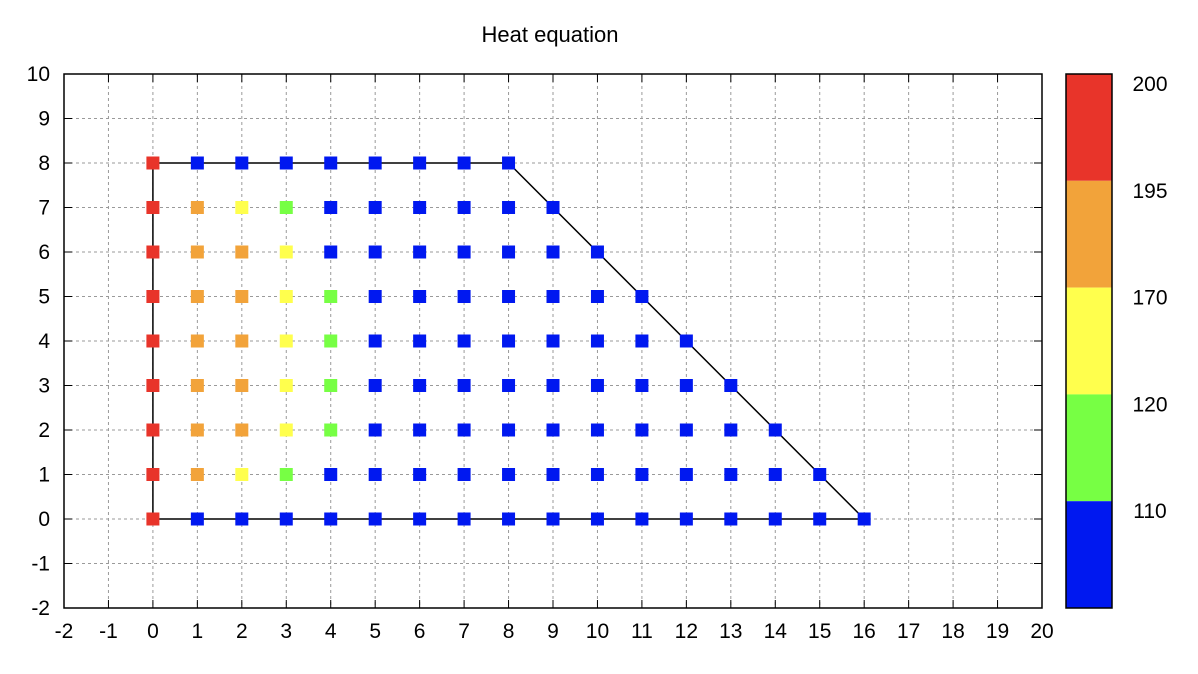 The image size is (1198, 674). Describe the element at coordinates (776, 631) in the screenshot. I see `x-tick-label: 14` at that location.